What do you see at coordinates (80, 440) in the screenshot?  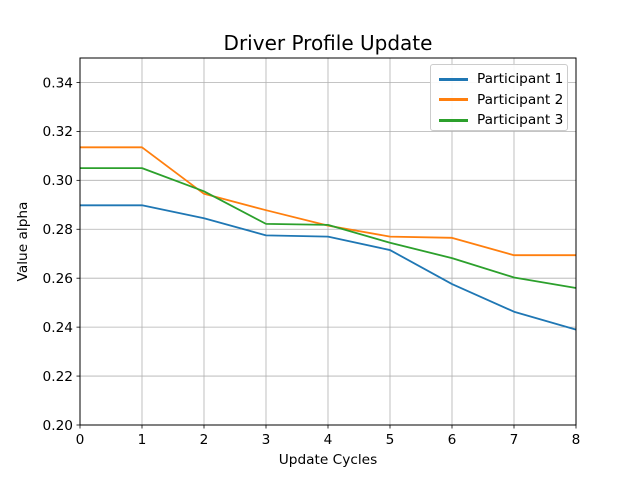 I see `x-tick-label: 0` at bounding box center [80, 440].